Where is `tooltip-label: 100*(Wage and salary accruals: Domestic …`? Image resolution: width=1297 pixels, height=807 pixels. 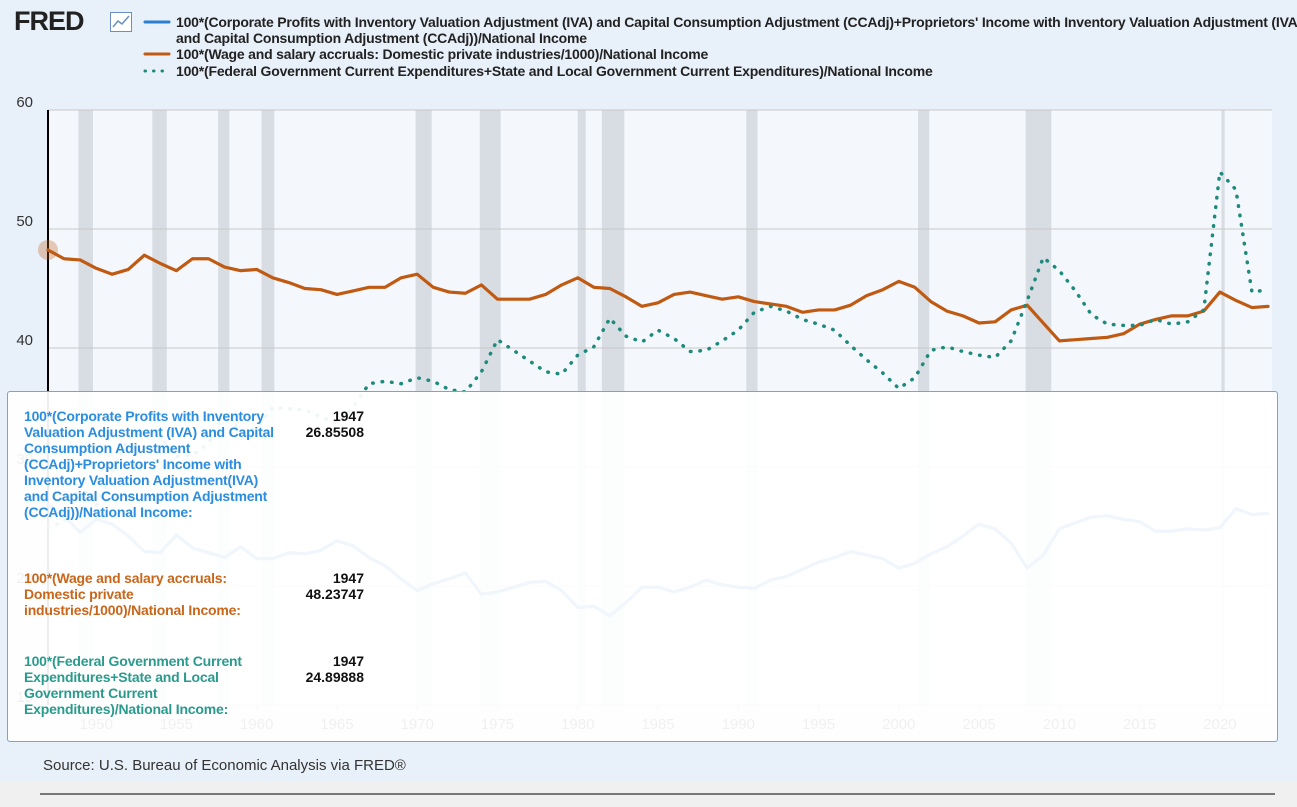
tooltip-label: 100*(Wage and salary accruals: Domestic … is located at coordinates (132, 594).